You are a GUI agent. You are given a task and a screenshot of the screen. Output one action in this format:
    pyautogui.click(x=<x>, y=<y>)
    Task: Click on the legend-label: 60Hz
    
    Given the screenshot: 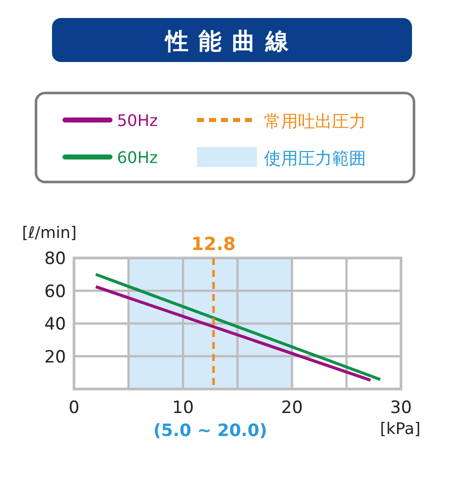 What is the action you would take?
    pyautogui.click(x=137, y=157)
    